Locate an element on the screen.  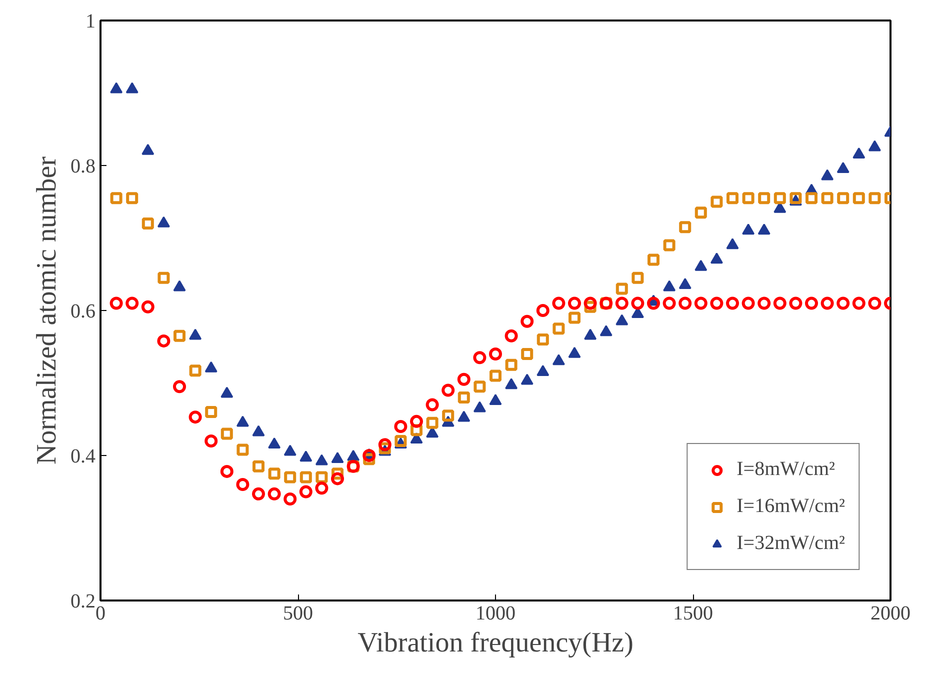
y-axis-title: Normalized atomic number is located at coordinates (47, 310).